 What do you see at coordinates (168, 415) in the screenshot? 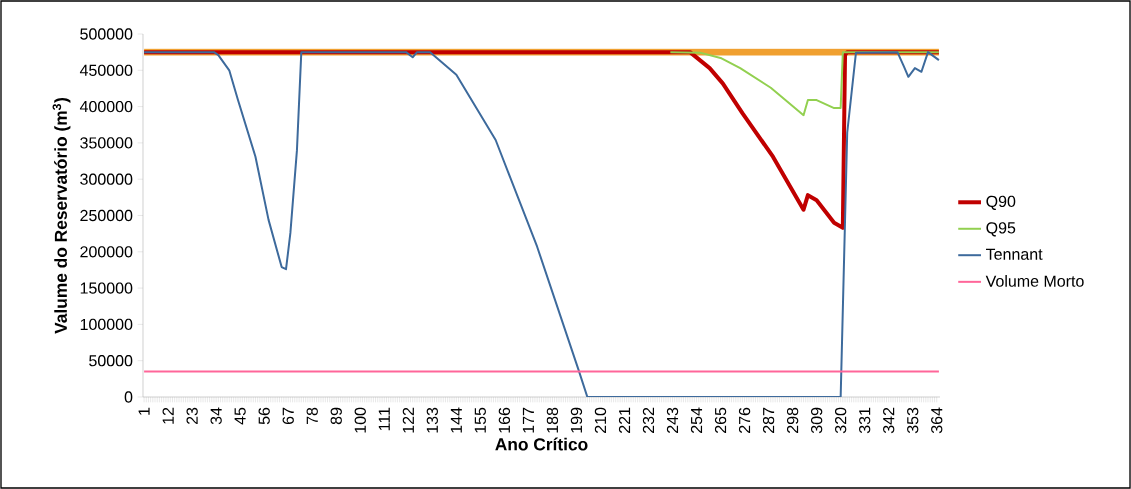
I see `x-tick-label: 12` at bounding box center [168, 415].